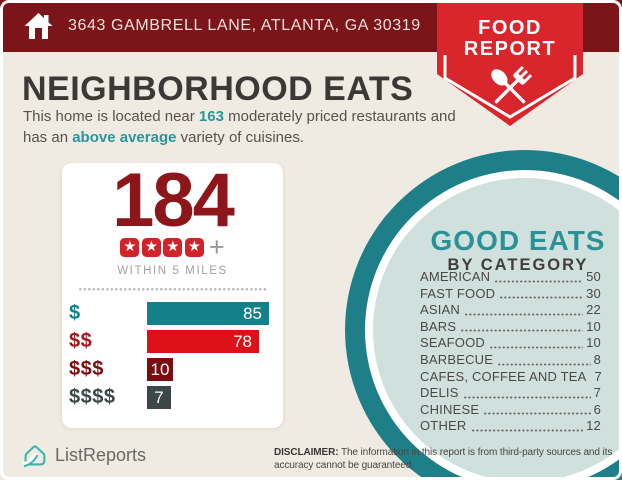  What do you see at coordinates (172, 355) in the screenshot?
I see `price-bar-chart: $ 85 $$ 78 $$$ 10 $$$$ 7` at bounding box center [172, 355].